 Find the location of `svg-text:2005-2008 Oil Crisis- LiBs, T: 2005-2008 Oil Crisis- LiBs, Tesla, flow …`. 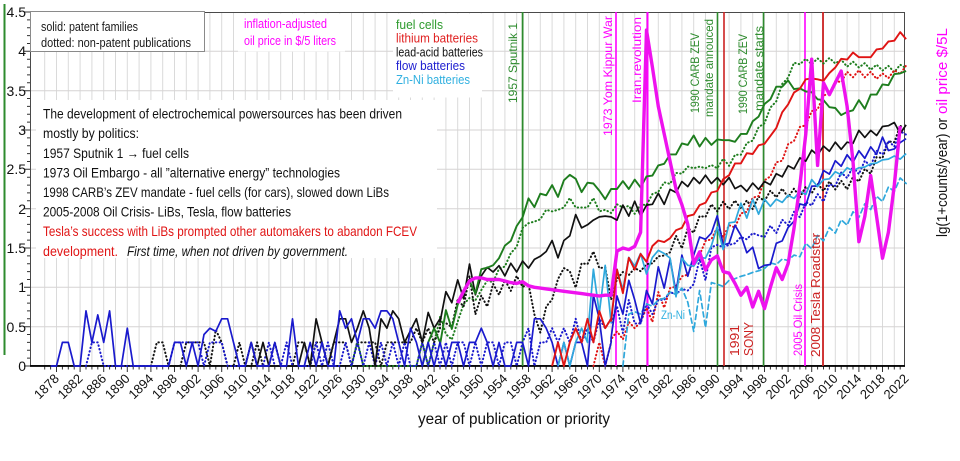

svg-text:2005-2008 Oil Crisis- LiBs, T: 2005-2008 Oil Crisis- LiBs, Tesla, flow … is located at coordinates (167, 212).